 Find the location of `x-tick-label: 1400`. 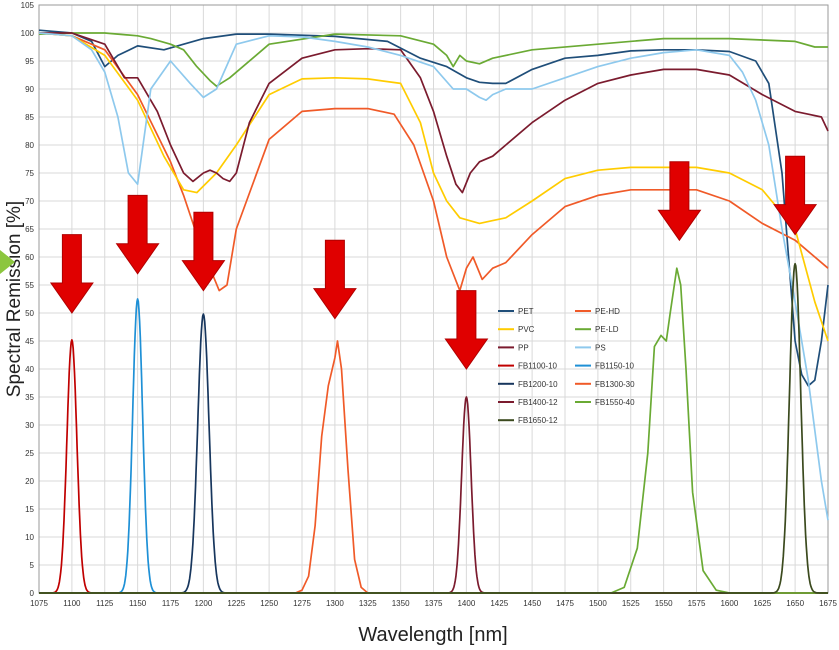

x-tick-label: 1400 is located at coordinates (466, 603).